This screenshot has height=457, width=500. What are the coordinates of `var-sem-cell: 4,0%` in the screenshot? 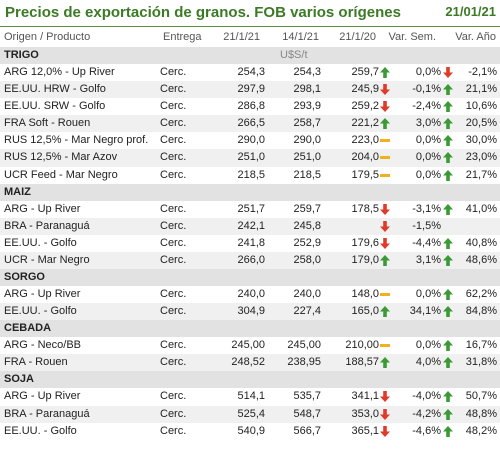 It's located at (428, 362).